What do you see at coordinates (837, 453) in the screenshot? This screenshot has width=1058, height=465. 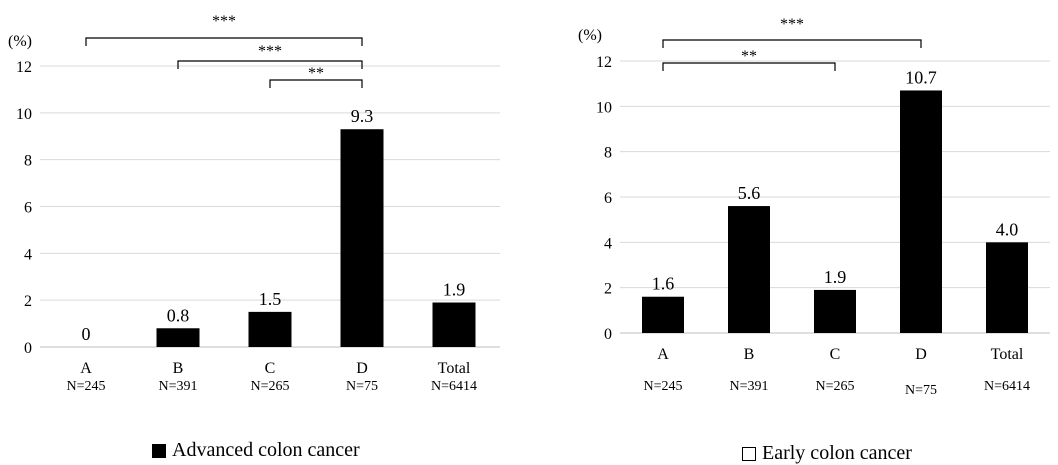 I see `legend-label: Early colon cancer` at bounding box center [837, 453].